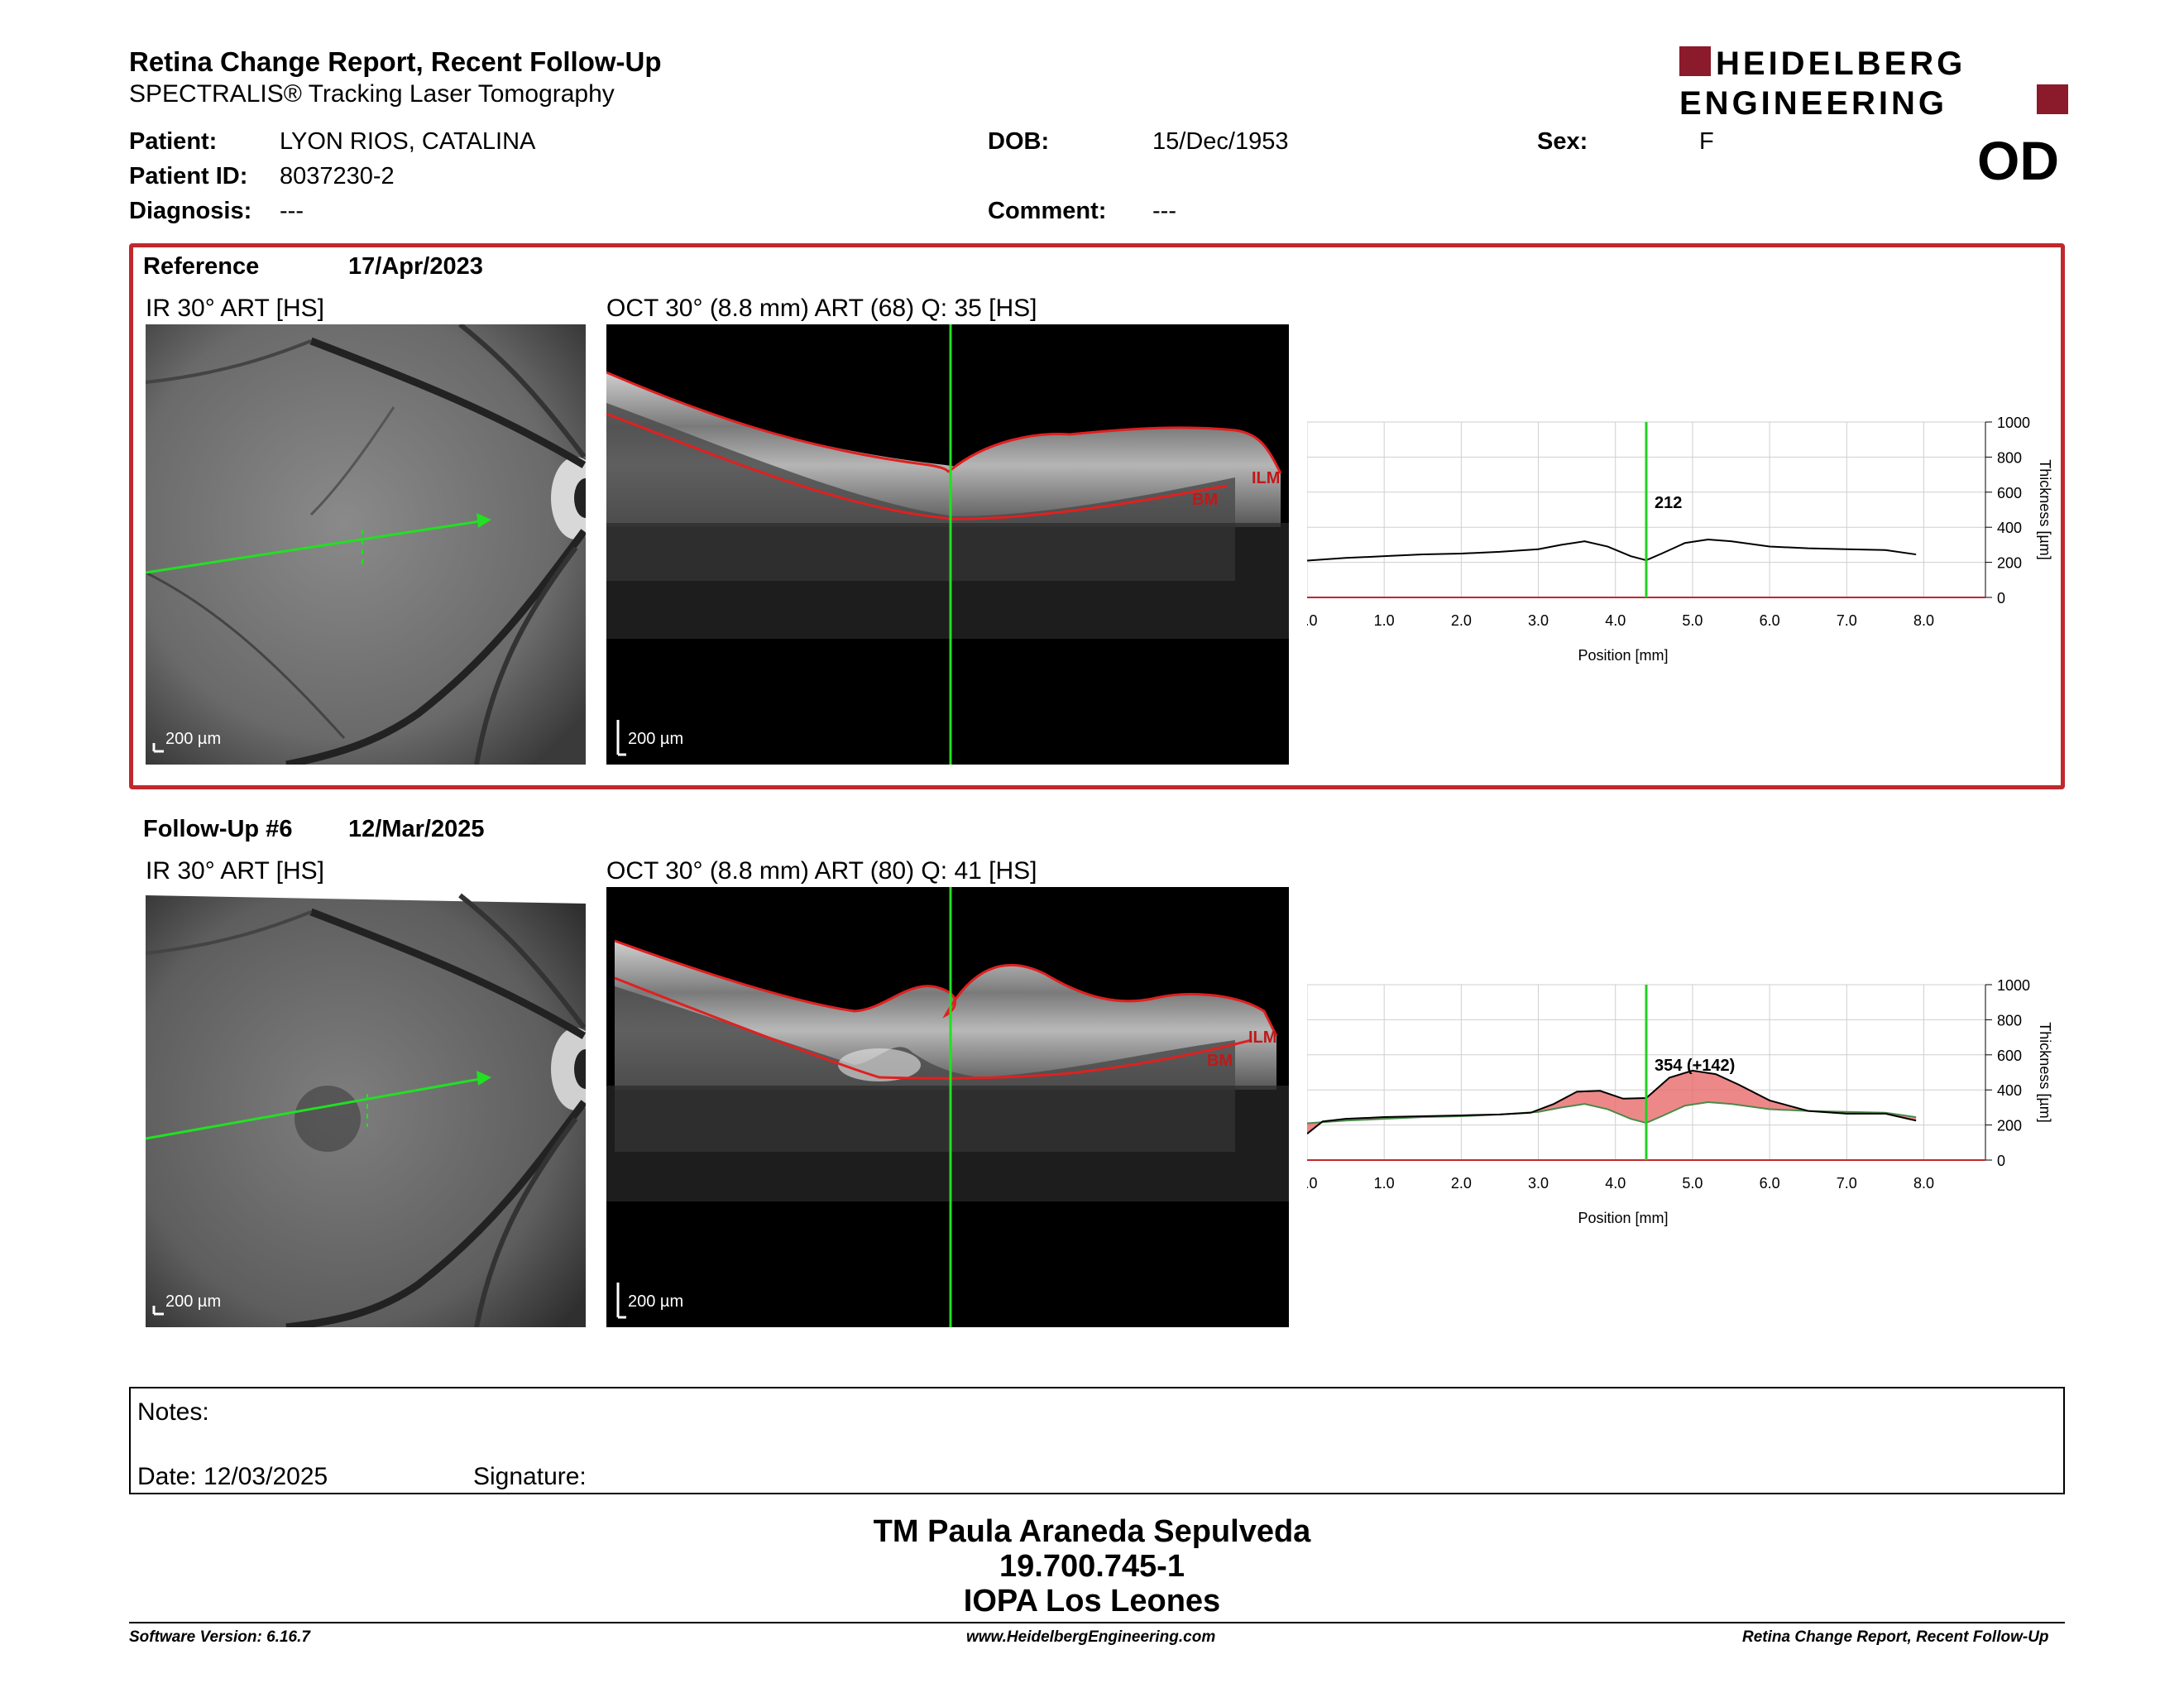 This screenshot has width=2184, height=1688. What do you see at coordinates (219, 1637) in the screenshot?
I see `software-version: Software Version: 6.16.7` at bounding box center [219, 1637].